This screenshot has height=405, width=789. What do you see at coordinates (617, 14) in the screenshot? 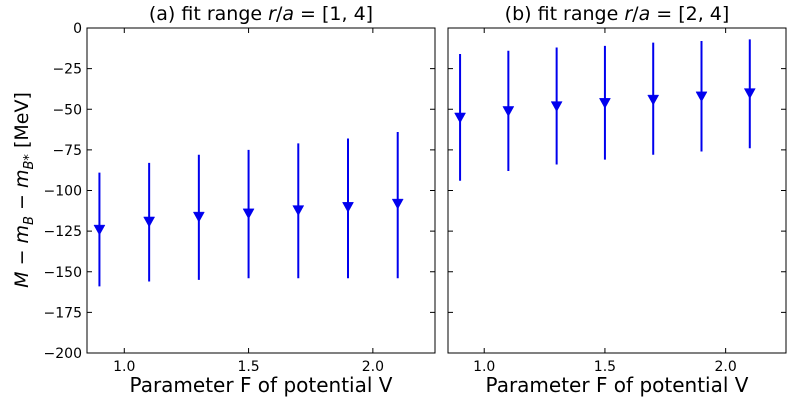
I see `panel-b-title: (b) fit range r/a = [2, 4]` at bounding box center [617, 14].